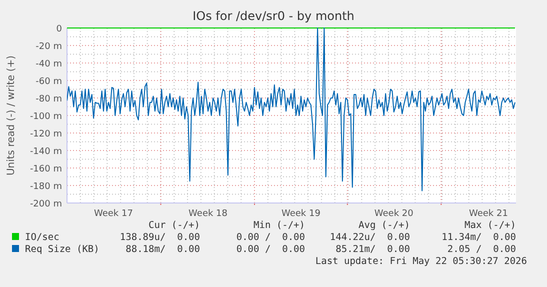  I want to click on text: Last update: Fri May 22 05:30:27 2026, so click(421, 261).